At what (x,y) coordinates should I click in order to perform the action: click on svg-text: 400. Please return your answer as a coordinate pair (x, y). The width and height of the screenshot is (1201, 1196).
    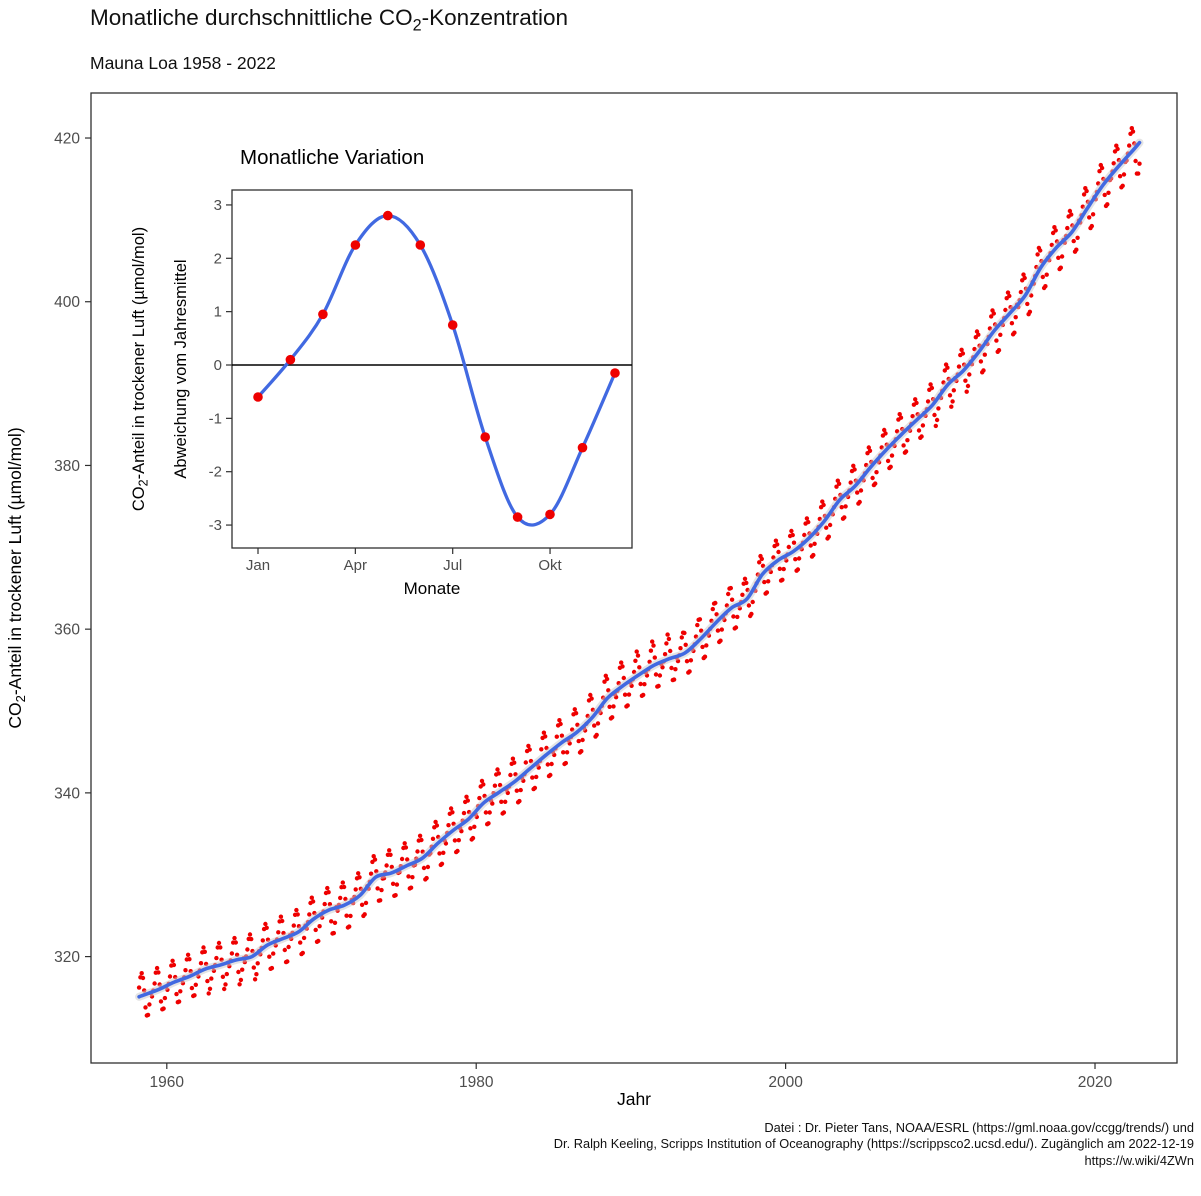
    Looking at the image, I should click on (67, 302).